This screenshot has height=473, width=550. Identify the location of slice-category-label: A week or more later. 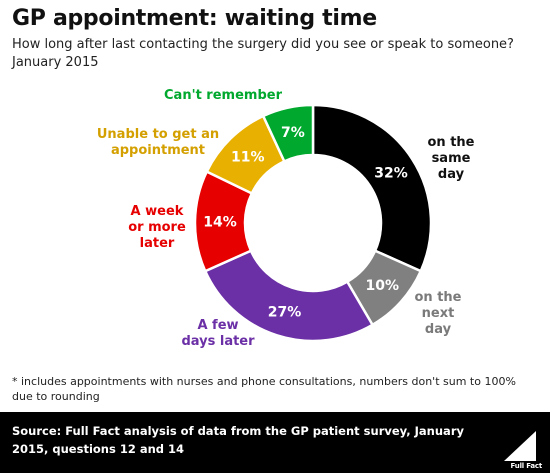
(157, 227).